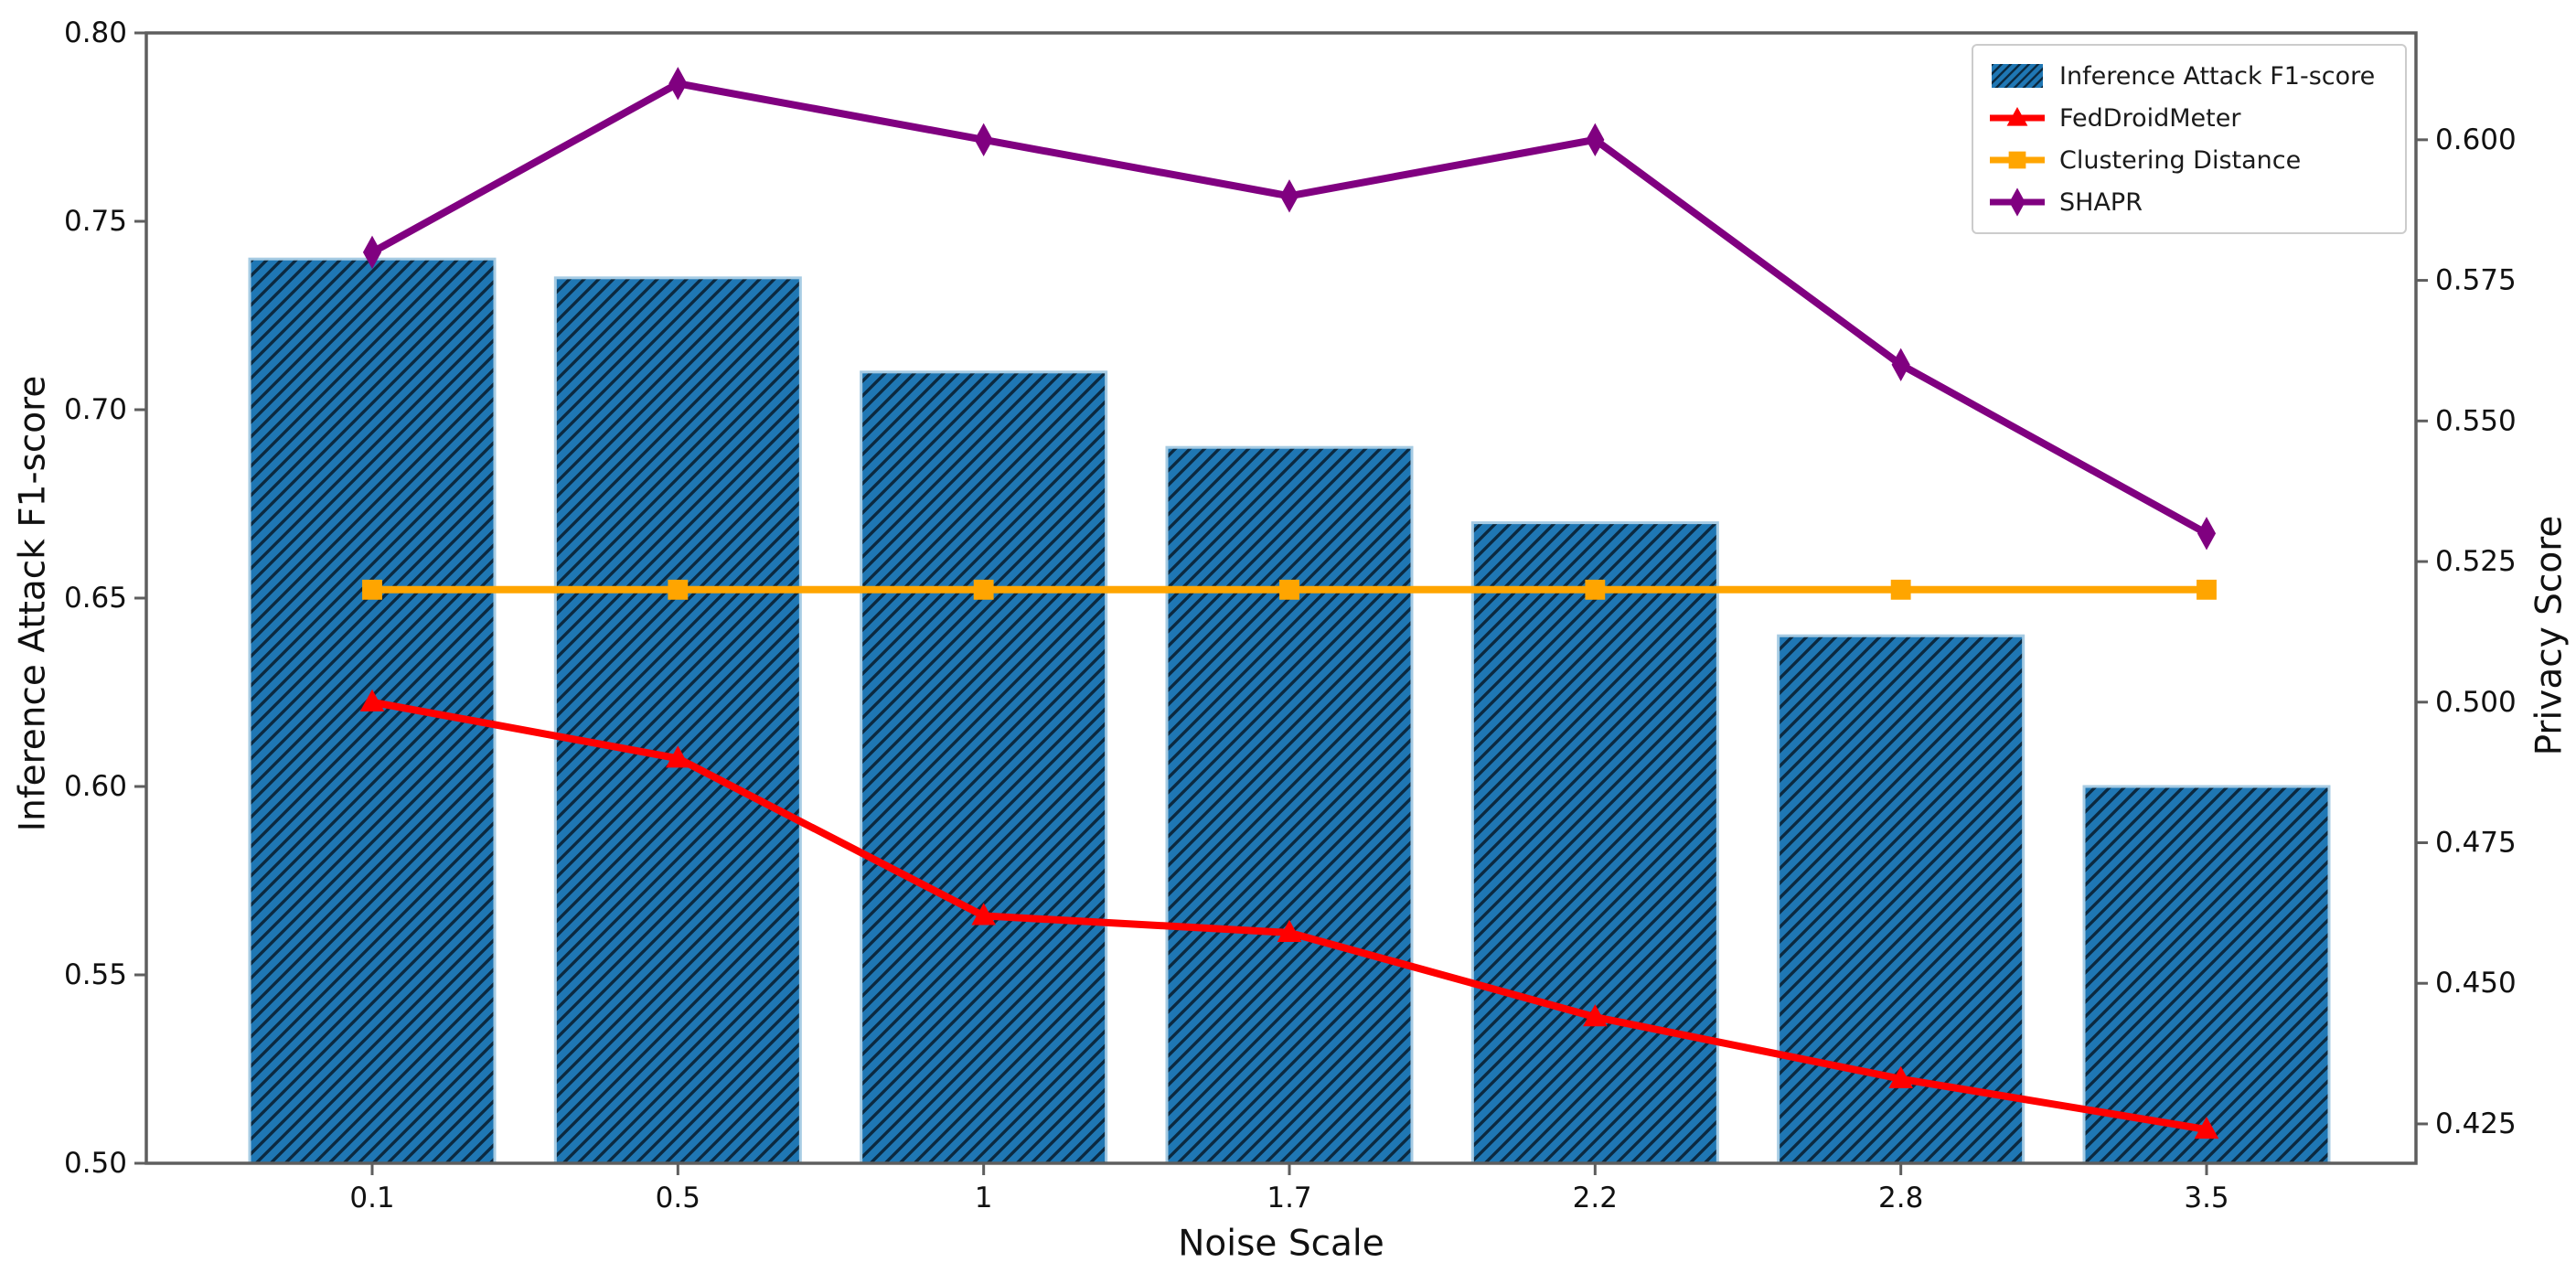 The width and height of the screenshot is (2576, 1273). Describe the element at coordinates (2476, 280) in the screenshot. I see `right-y-tick-label: 0.575` at that location.